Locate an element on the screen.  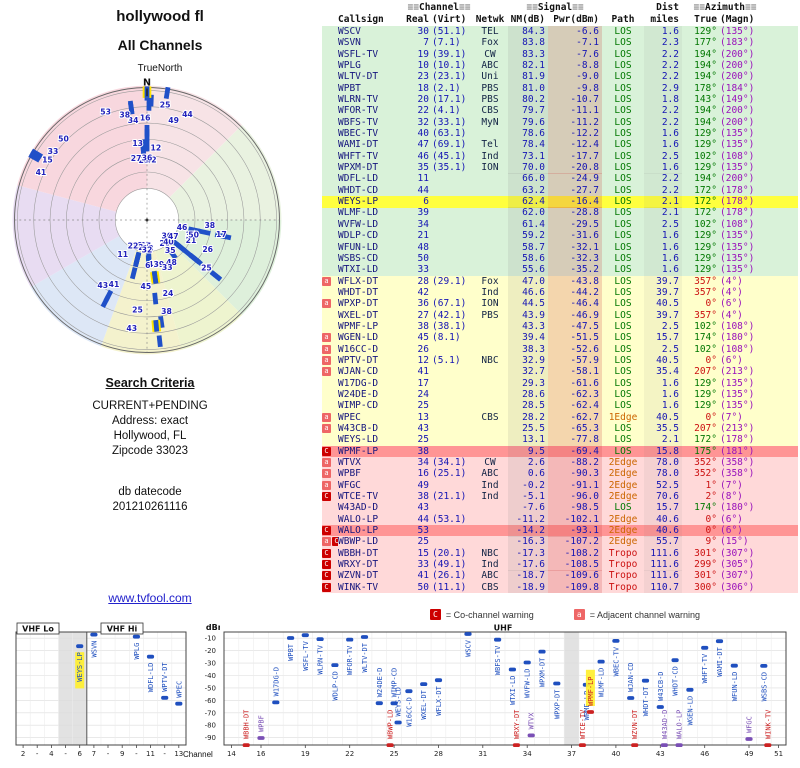
table-row: WIMP-CD 25 28.5 -62.4 LOS 1.6 129° (135°) is located at coordinates (560, 406).